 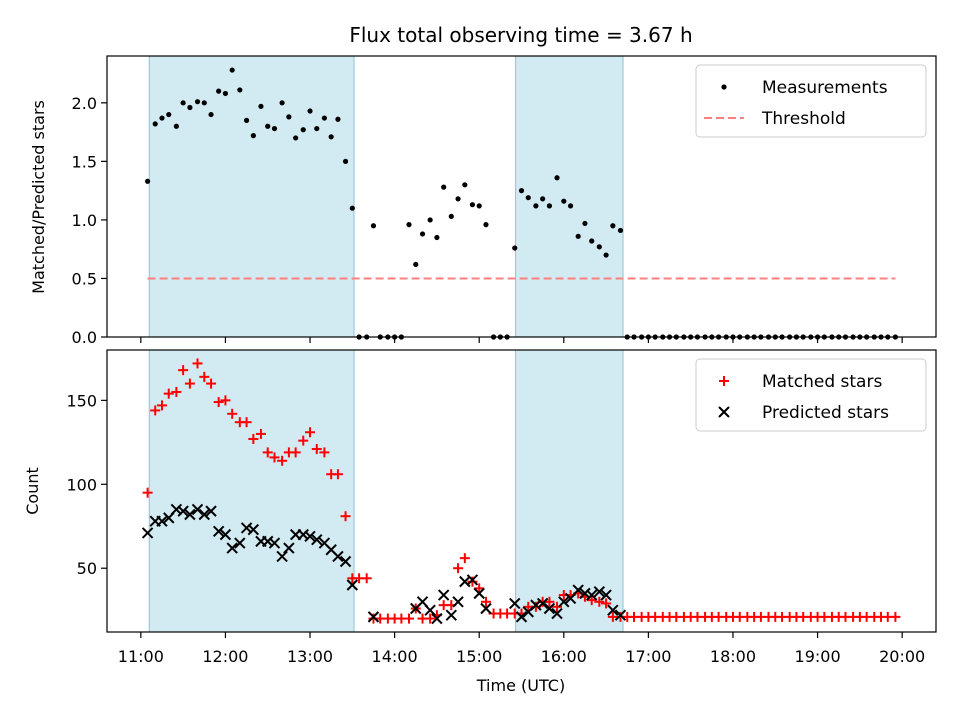 I want to click on top-legend: Measurements Threshold, so click(x=811, y=101).